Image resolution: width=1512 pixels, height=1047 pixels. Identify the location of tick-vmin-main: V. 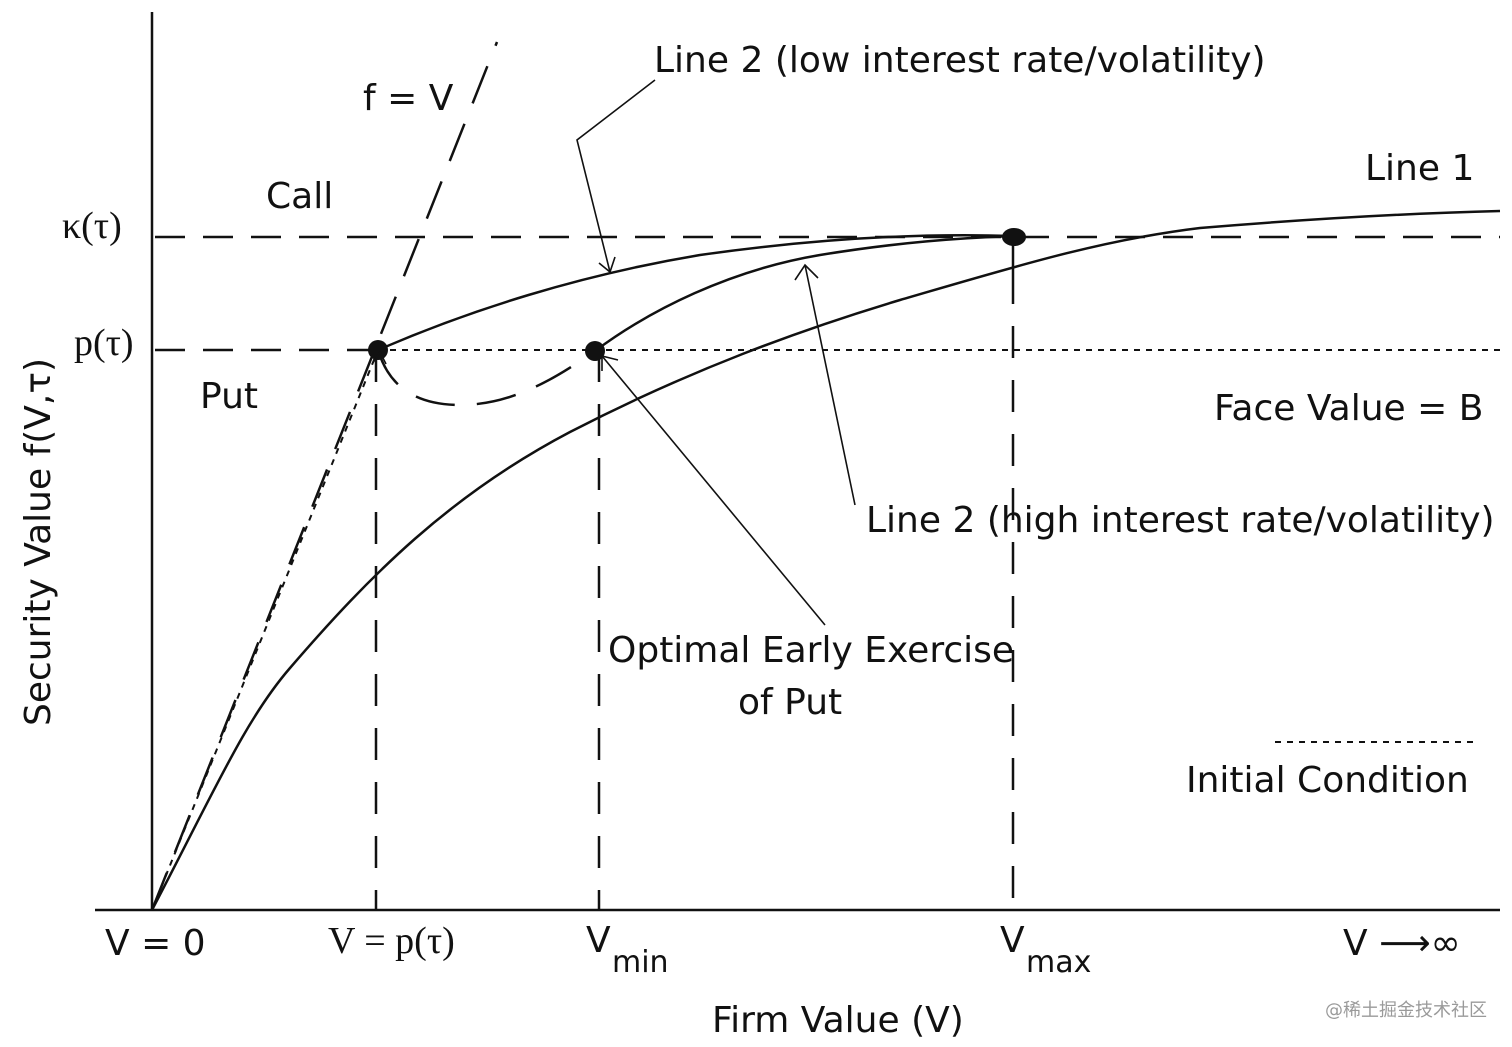
(598, 940).